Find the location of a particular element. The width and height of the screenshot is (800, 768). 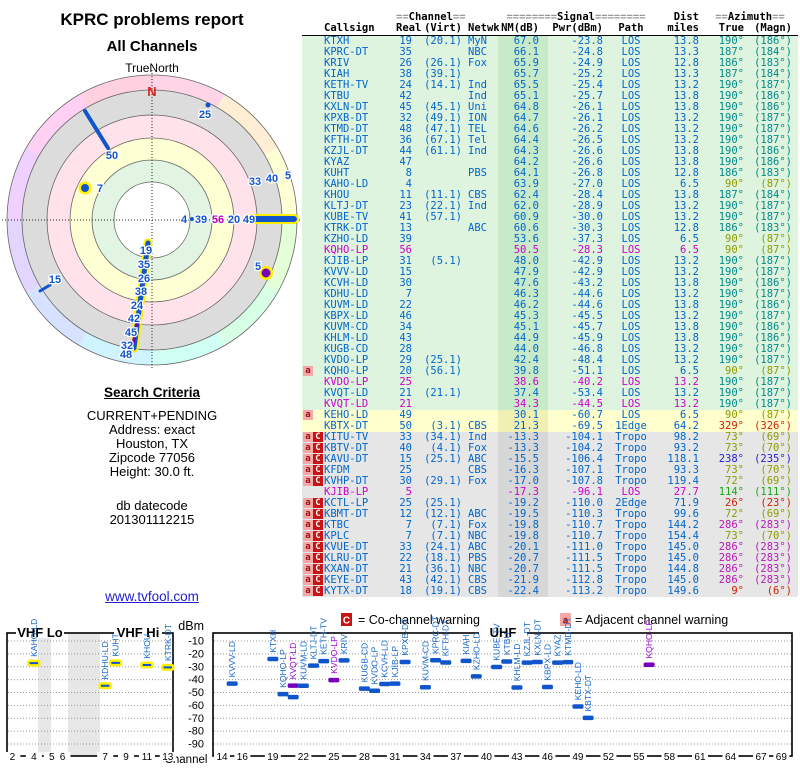

callsign-cell: KDHU-LD is located at coordinates (346, 294).